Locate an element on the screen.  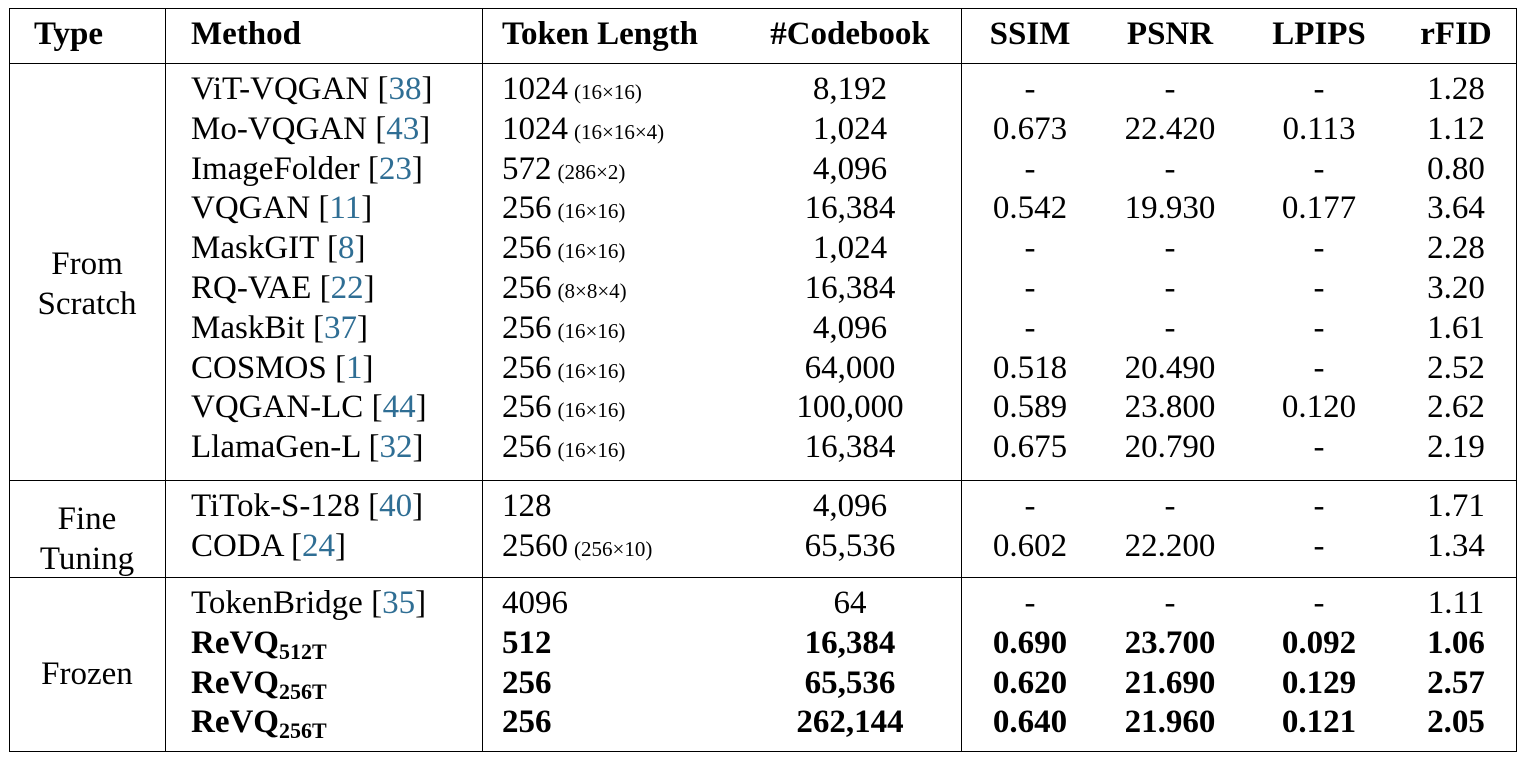
codebook-divider is located at coordinates (961, 380).